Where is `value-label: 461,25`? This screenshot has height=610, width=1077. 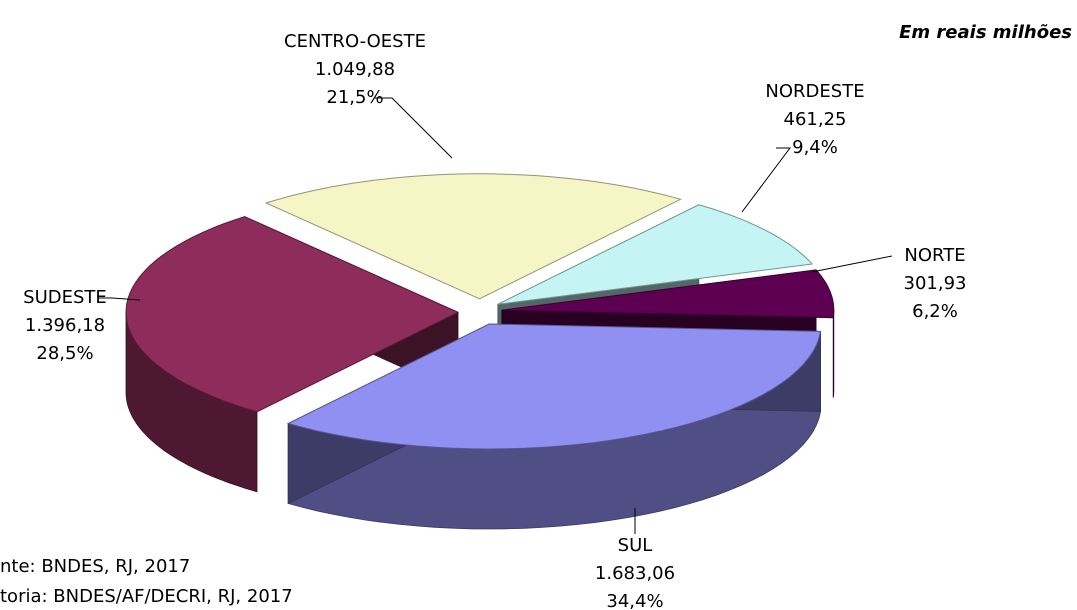
value-label: 461,25 is located at coordinates (815, 119).